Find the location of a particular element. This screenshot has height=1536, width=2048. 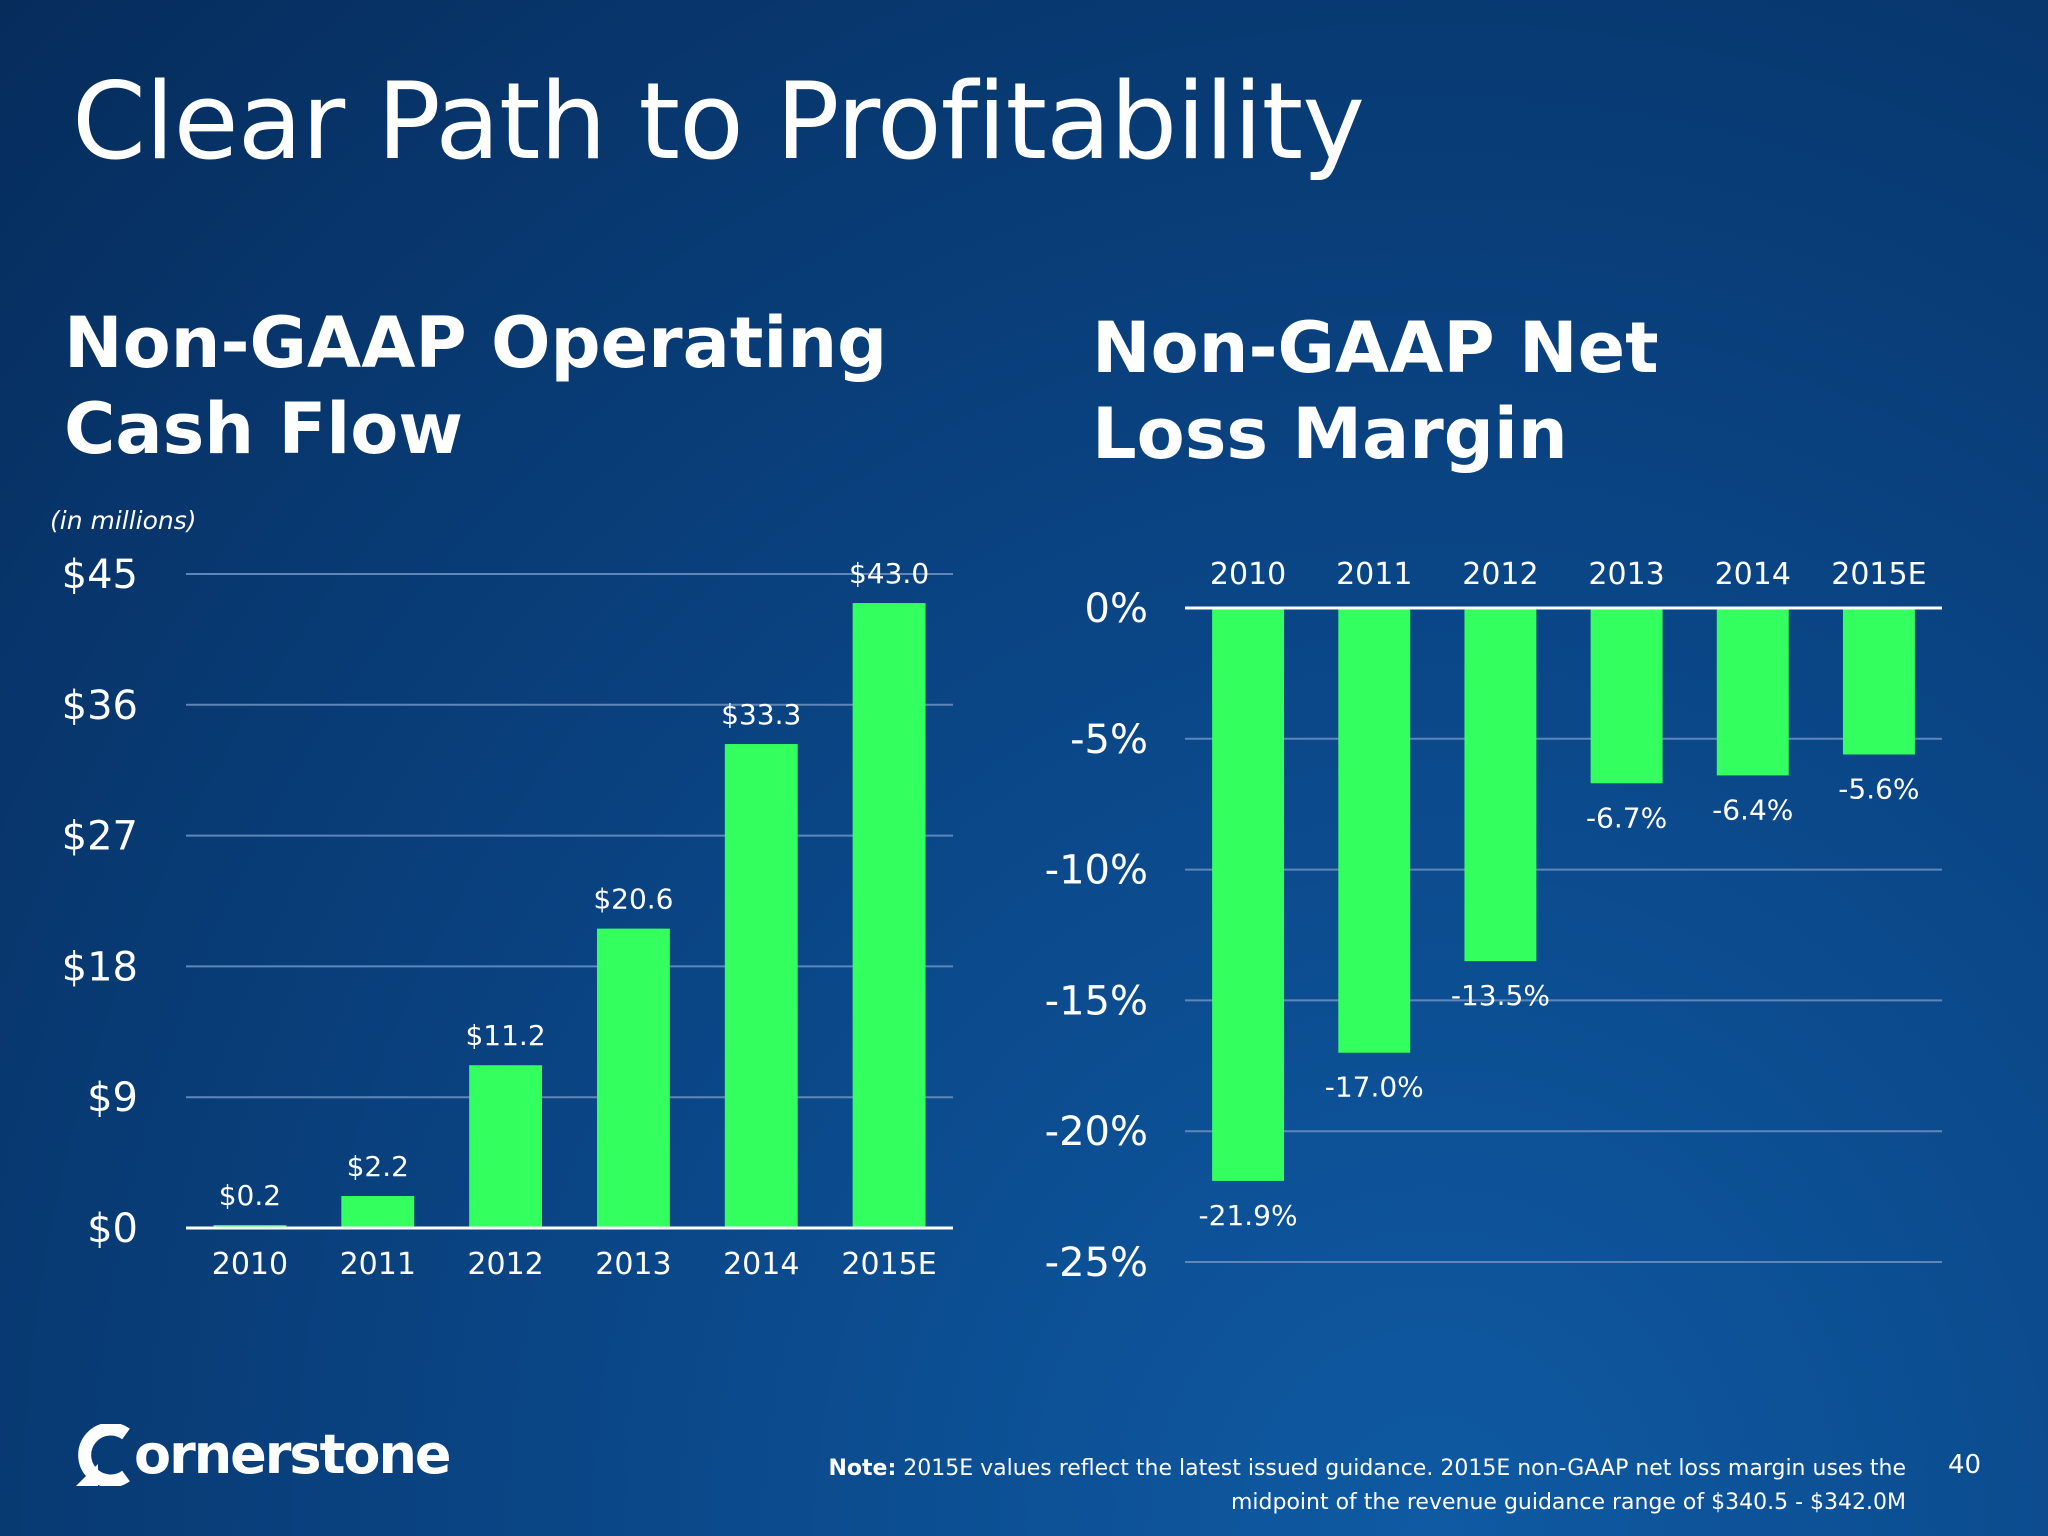

cash-flow-y-tick-label: $9 is located at coordinates (112, 1098).